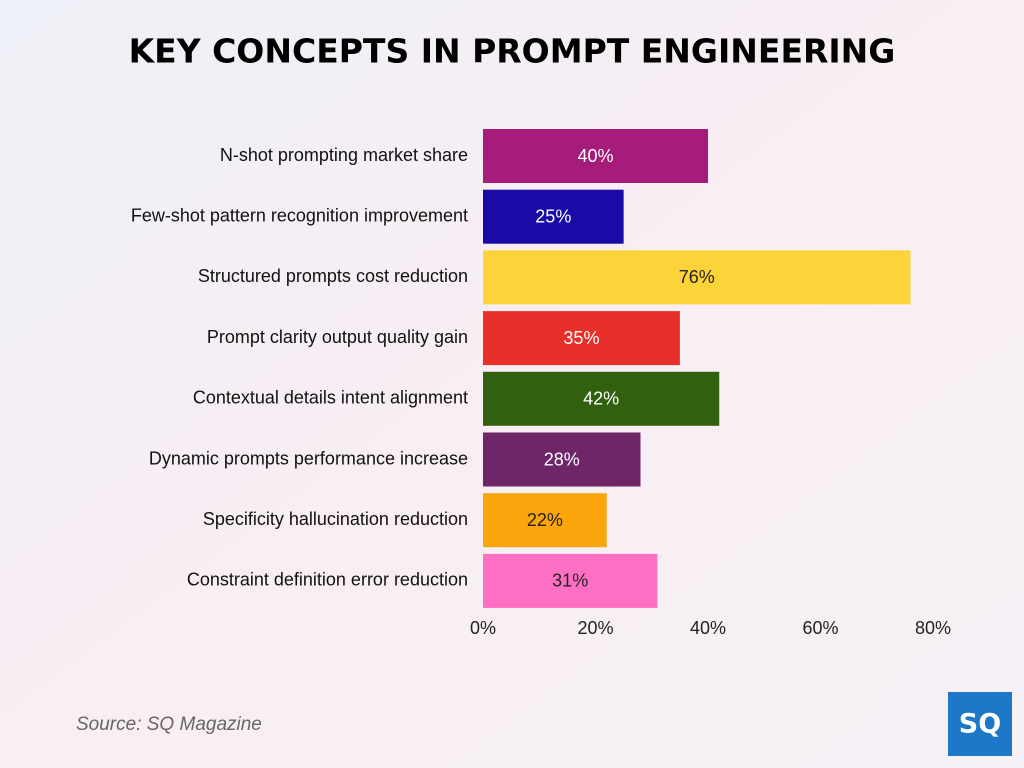 Image resolution: width=1024 pixels, height=768 pixels. I want to click on logo: SQ, so click(980, 724).